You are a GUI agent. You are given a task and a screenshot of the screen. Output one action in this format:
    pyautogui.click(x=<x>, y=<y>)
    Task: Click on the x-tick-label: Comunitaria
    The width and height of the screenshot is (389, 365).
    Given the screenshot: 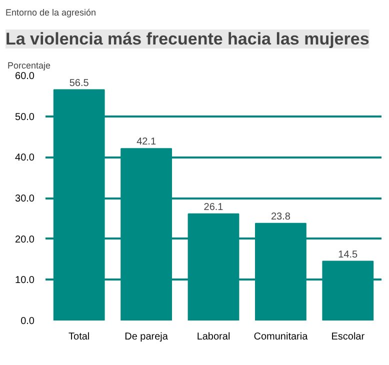 What is the action you would take?
    pyautogui.click(x=281, y=337)
    